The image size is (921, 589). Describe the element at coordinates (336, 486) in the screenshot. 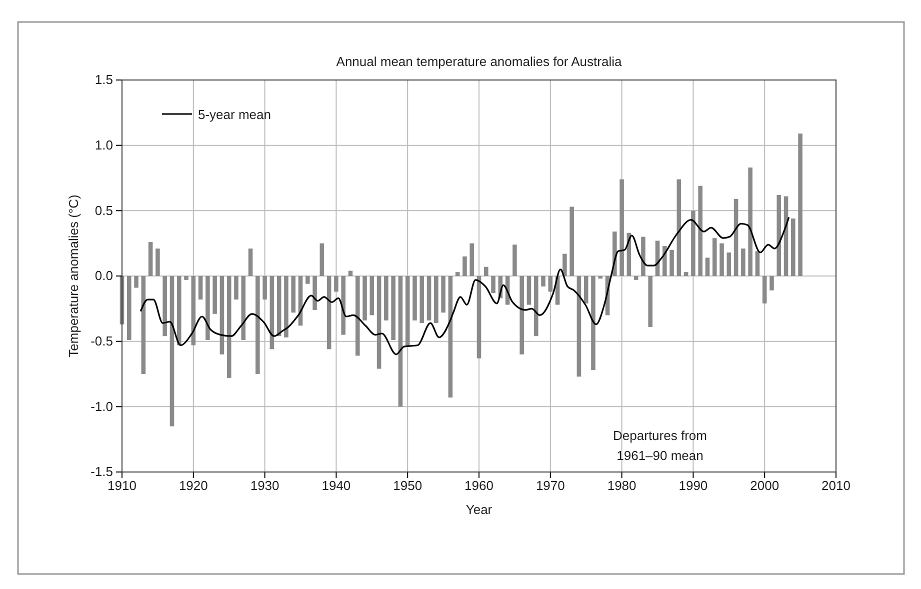

I see `x-tick-label: 1940` at that location.